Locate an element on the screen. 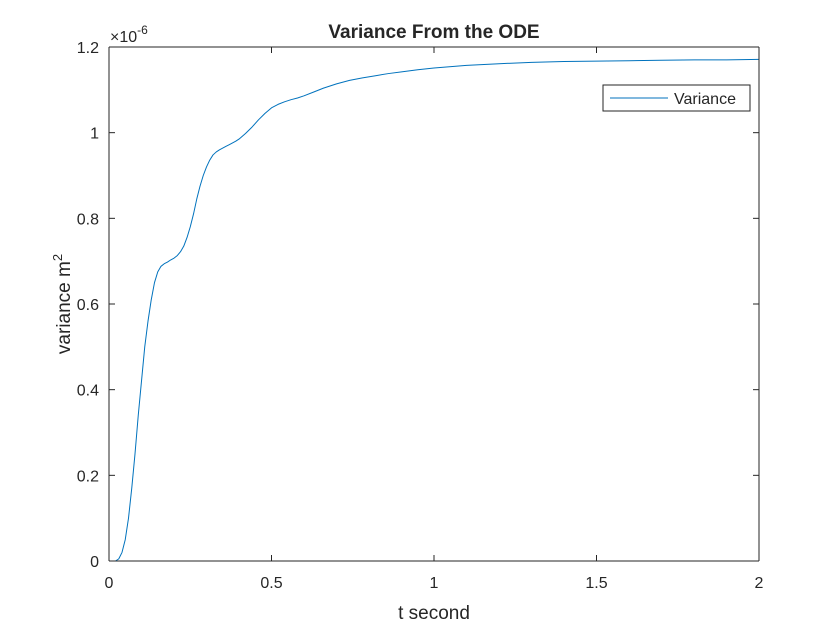 The width and height of the screenshot is (840, 630). x-tick-label: 1.5 is located at coordinates (596, 583).